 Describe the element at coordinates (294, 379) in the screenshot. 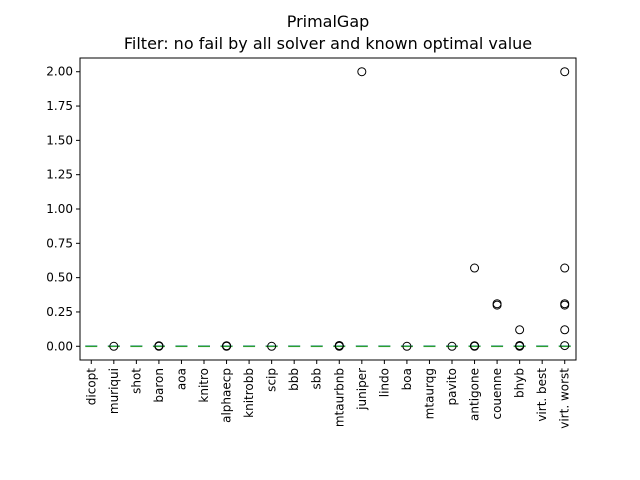

I see `x-tick-label: bbb` at that location.